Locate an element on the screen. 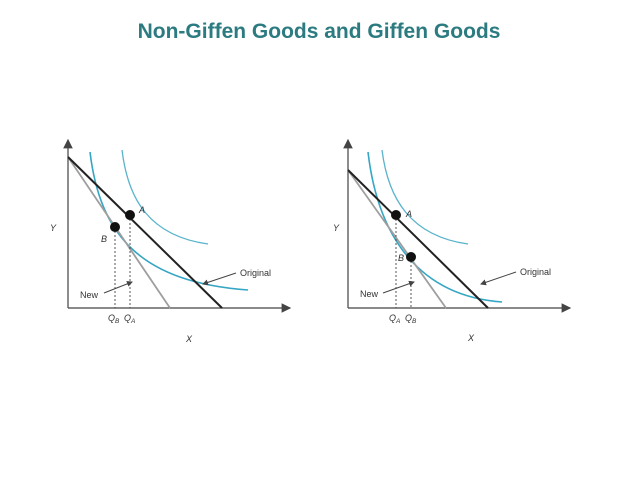 The image size is (638, 479). q-second-label: QA is located at coordinates (129, 319).